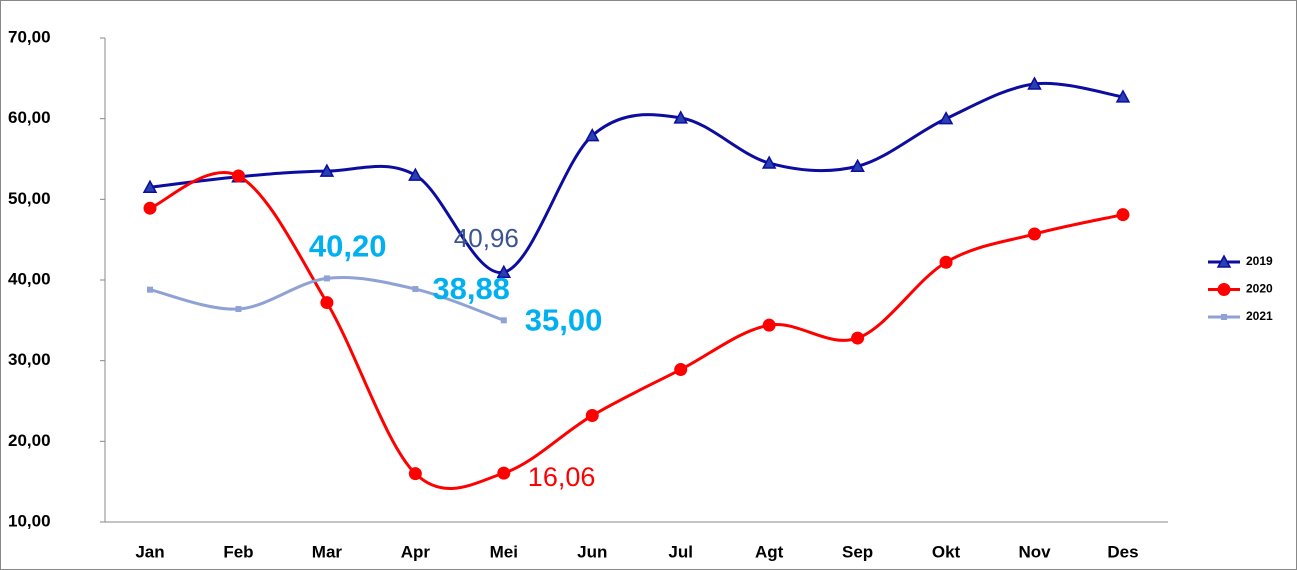  Describe the element at coordinates (1259, 289) in the screenshot. I see `legend-label: 2020` at that location.